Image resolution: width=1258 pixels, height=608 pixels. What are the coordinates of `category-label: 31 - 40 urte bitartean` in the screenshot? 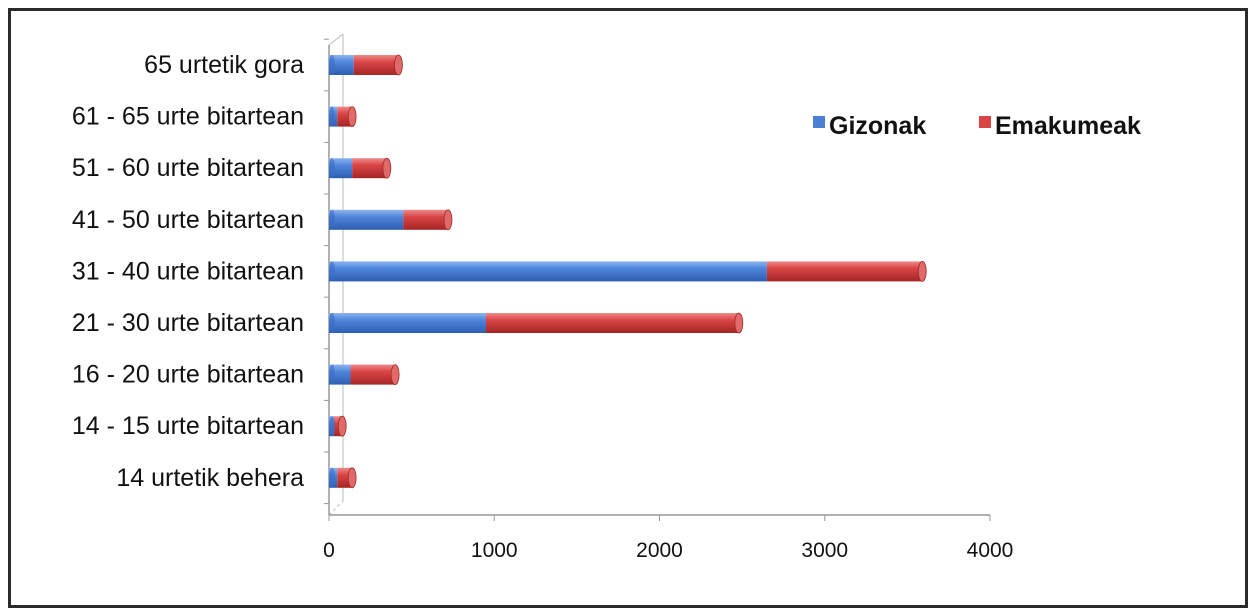 It's located at (188, 271).